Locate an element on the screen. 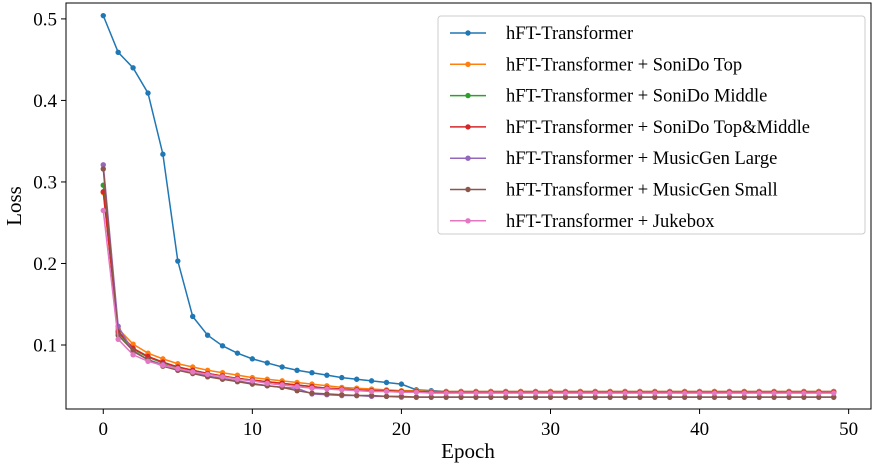 Image resolution: width=882 pixels, height=467 pixels. legend-label: hFT-Transformer + Jukebox is located at coordinates (610, 222).